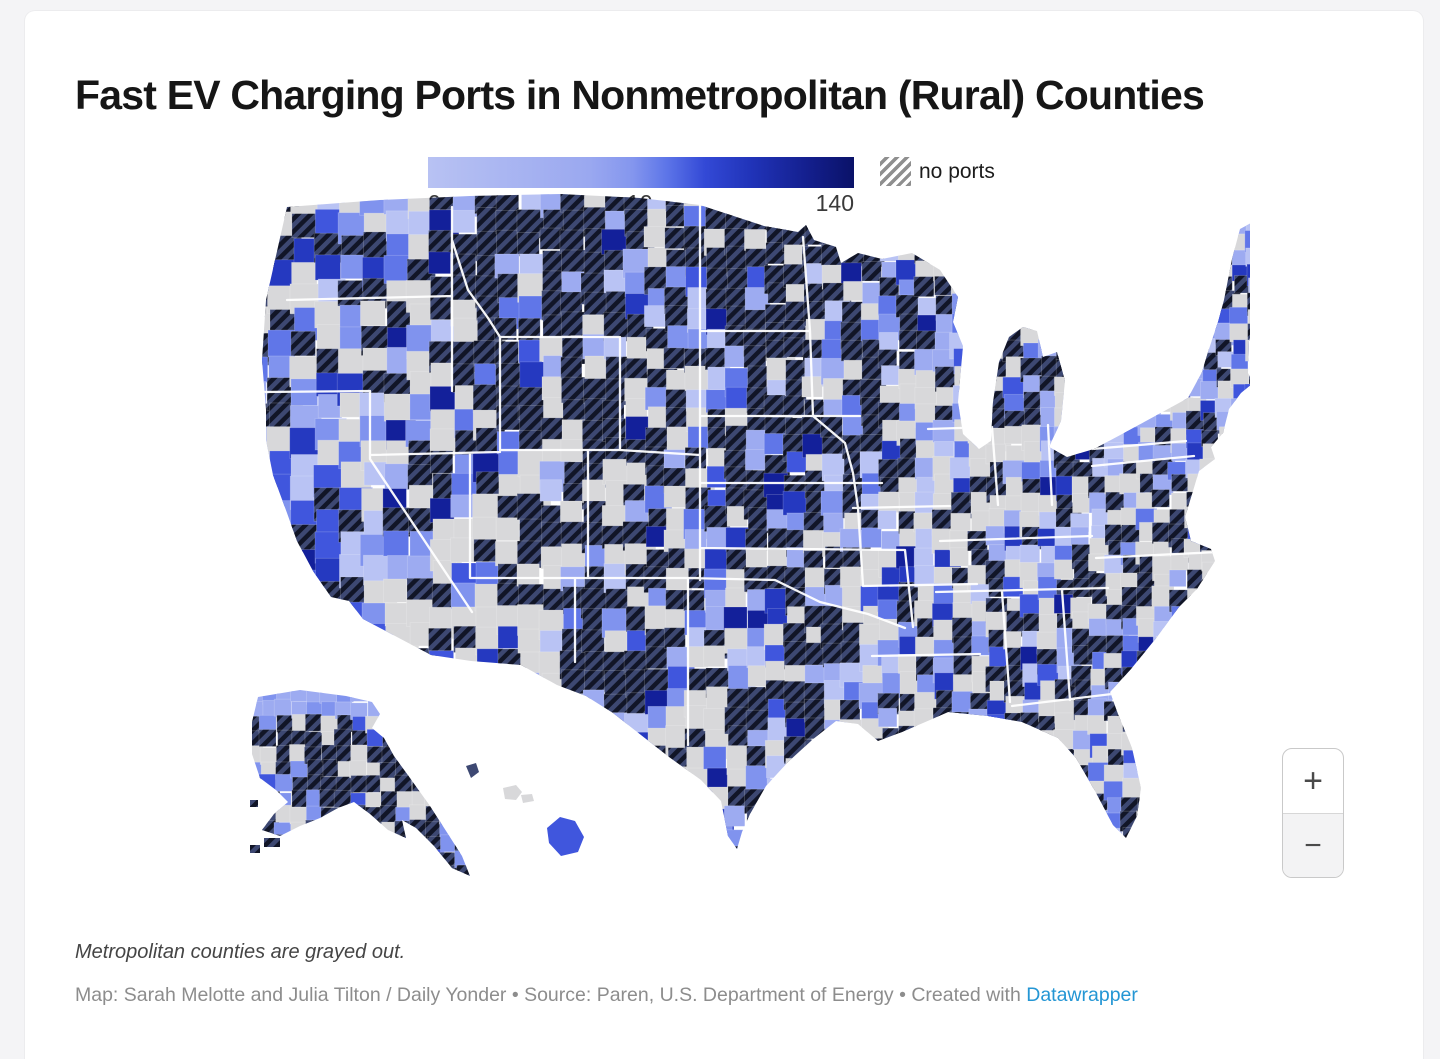 This screenshot has height=1059, width=1440. I want to click on no-ports-hatch-icon, so click(895, 171).